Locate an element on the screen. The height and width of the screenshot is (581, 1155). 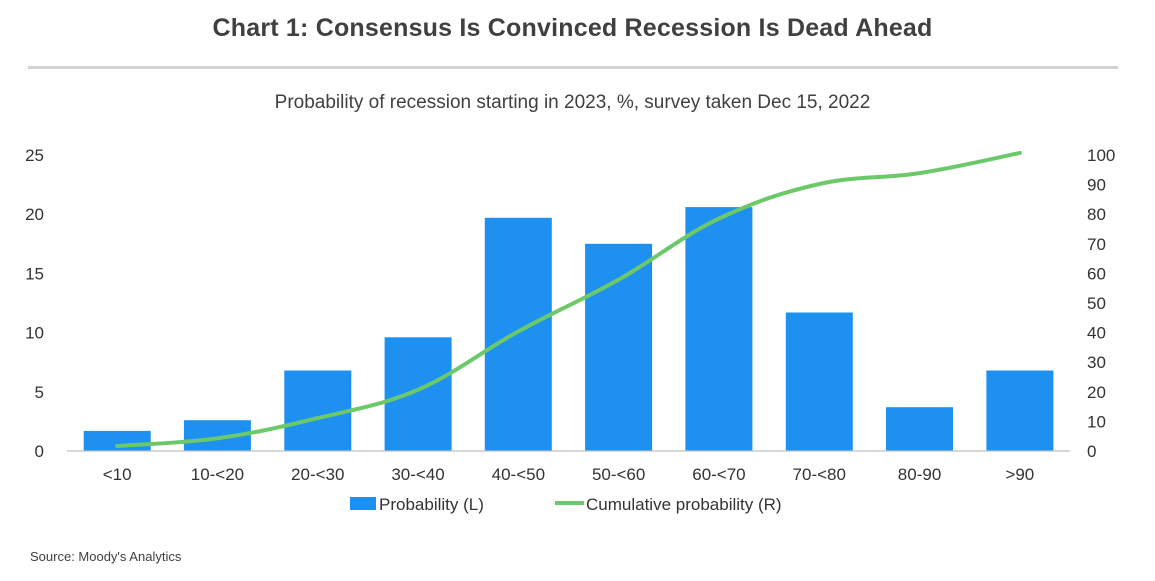
legend-bar-swatch is located at coordinates (363, 503).